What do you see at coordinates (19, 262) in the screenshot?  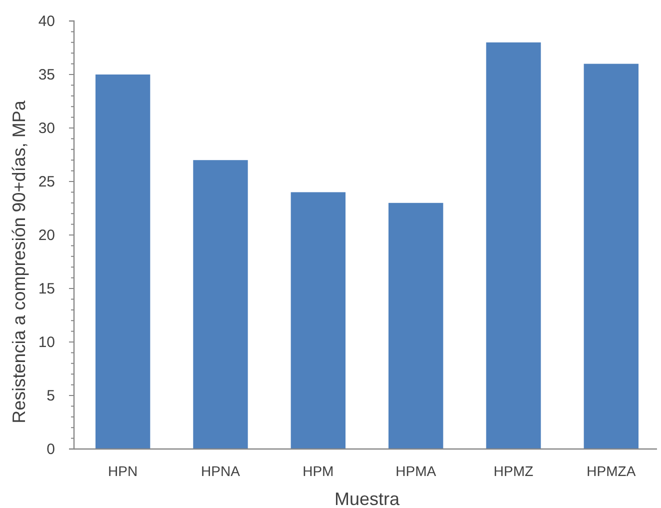 I see `y-axis-title: Resistencia a compresión 90+días, MPa` at bounding box center [19, 262].